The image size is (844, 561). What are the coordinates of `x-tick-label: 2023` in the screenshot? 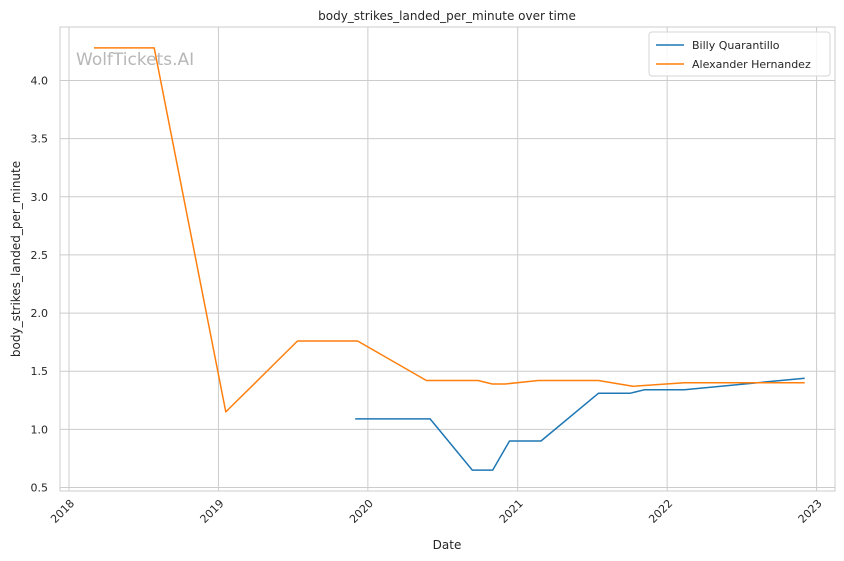 It's located at (810, 511).